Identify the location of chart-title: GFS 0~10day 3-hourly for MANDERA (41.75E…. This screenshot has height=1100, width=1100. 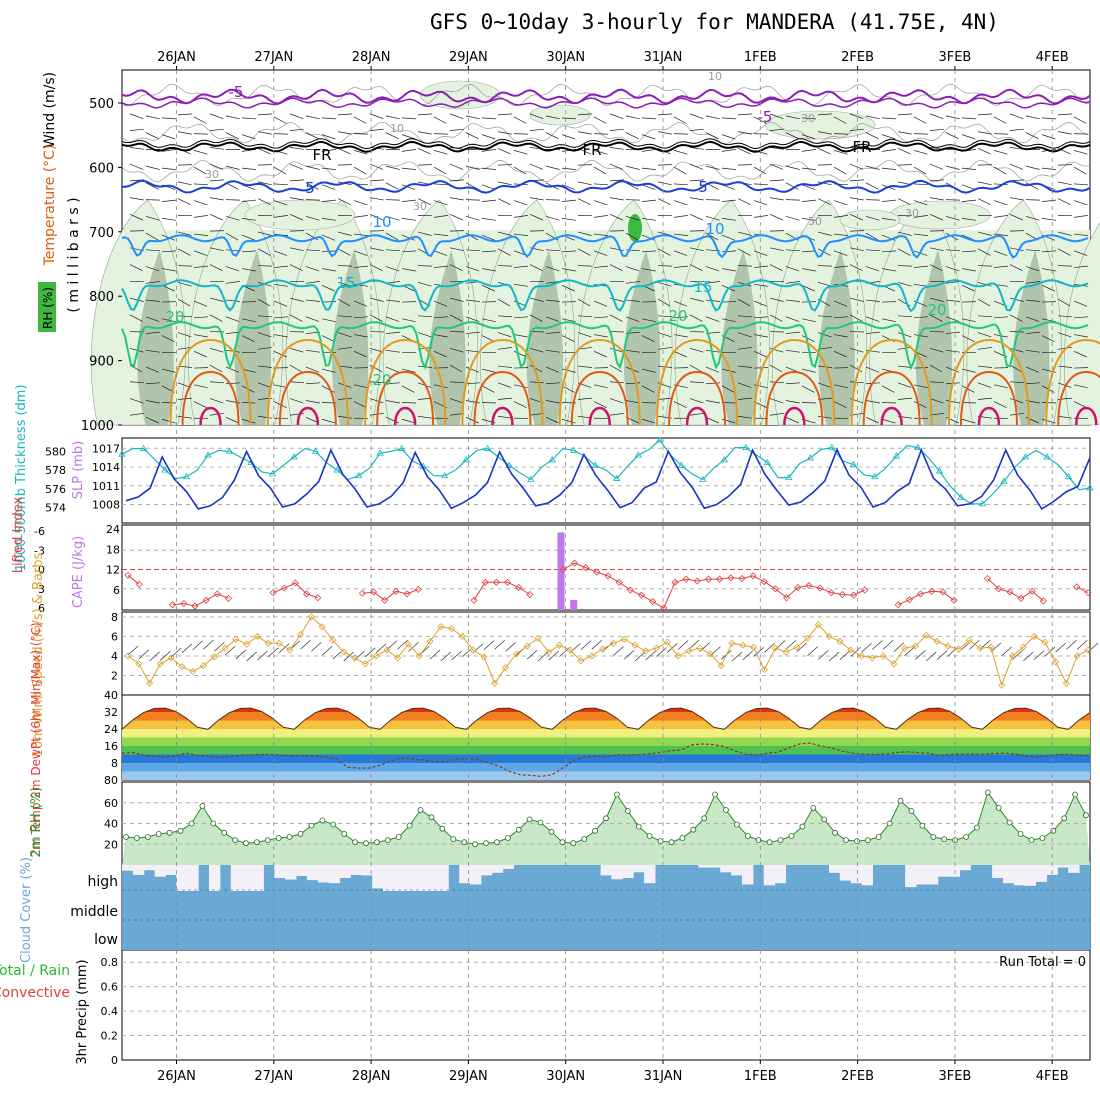
(714, 22).